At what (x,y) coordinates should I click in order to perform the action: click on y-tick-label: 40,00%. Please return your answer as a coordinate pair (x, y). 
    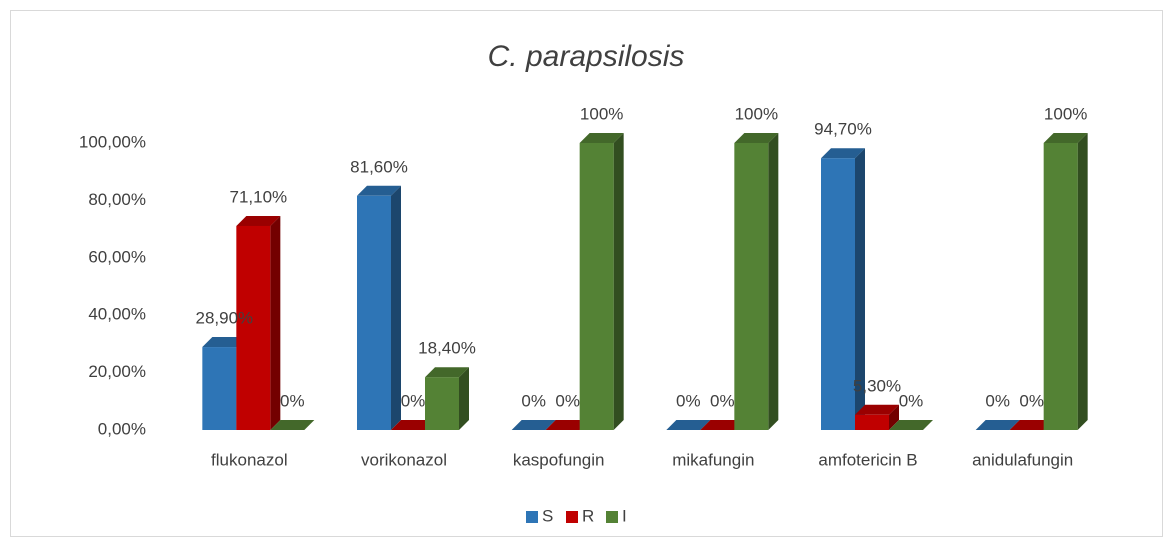
    Looking at the image, I should click on (117, 314).